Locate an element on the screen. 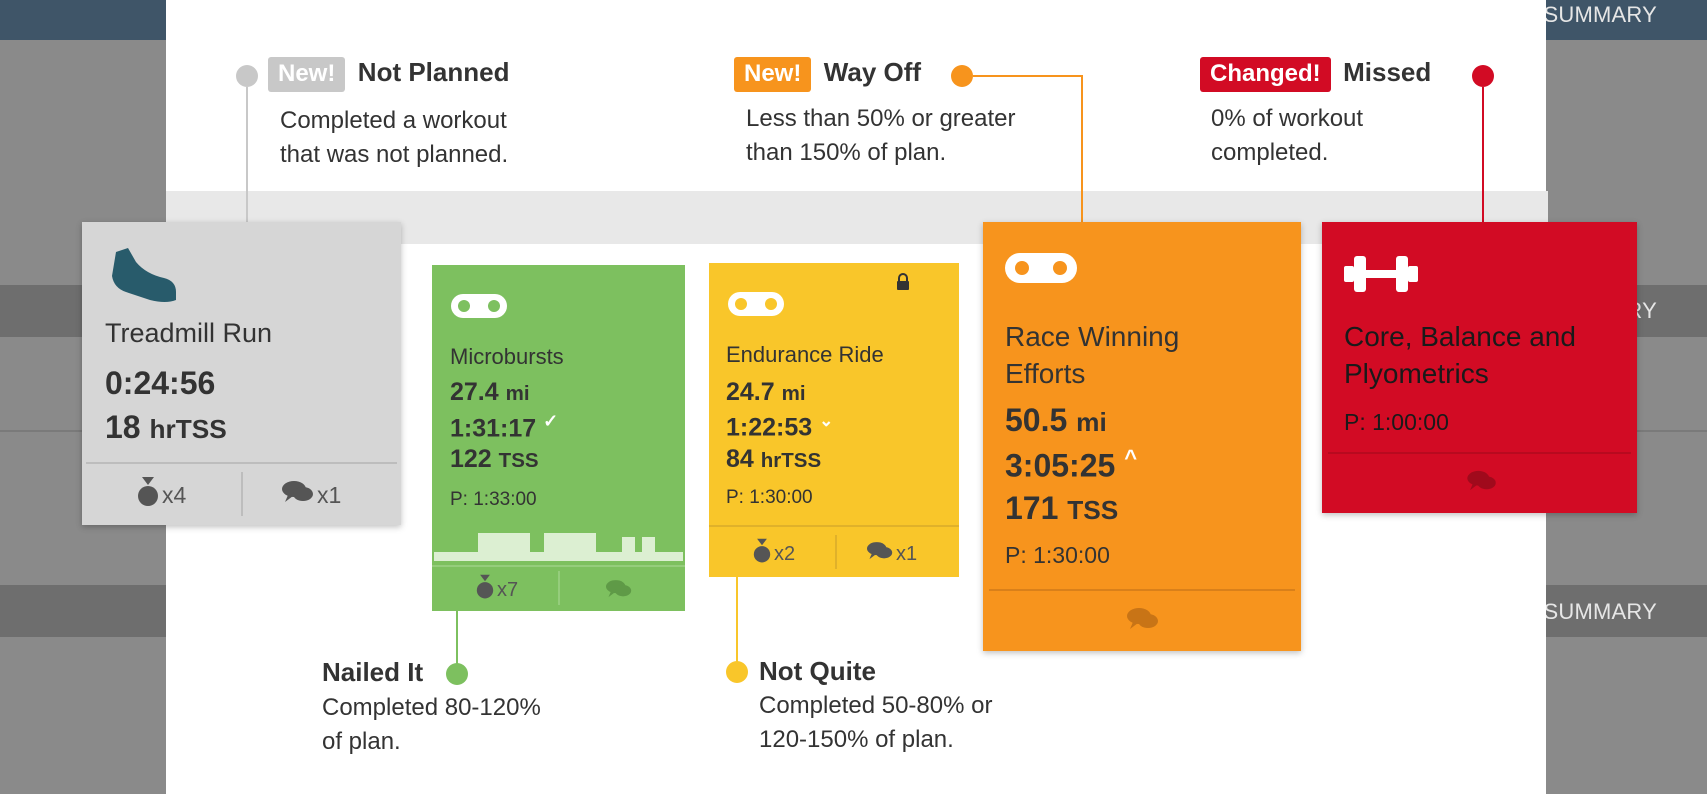 This screenshot has width=1707, height=794. not-quite-connector is located at coordinates (737, 624).